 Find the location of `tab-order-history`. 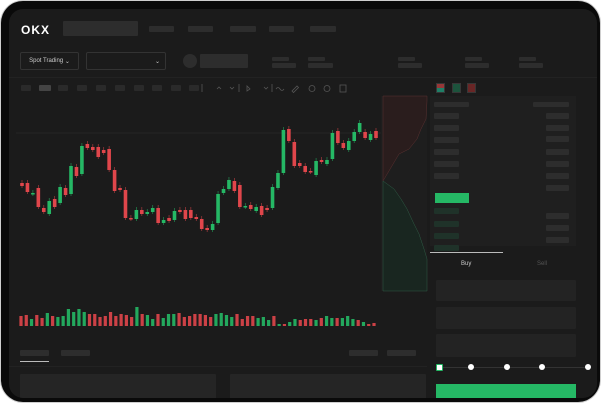

tab-order-history is located at coordinates (75, 353).